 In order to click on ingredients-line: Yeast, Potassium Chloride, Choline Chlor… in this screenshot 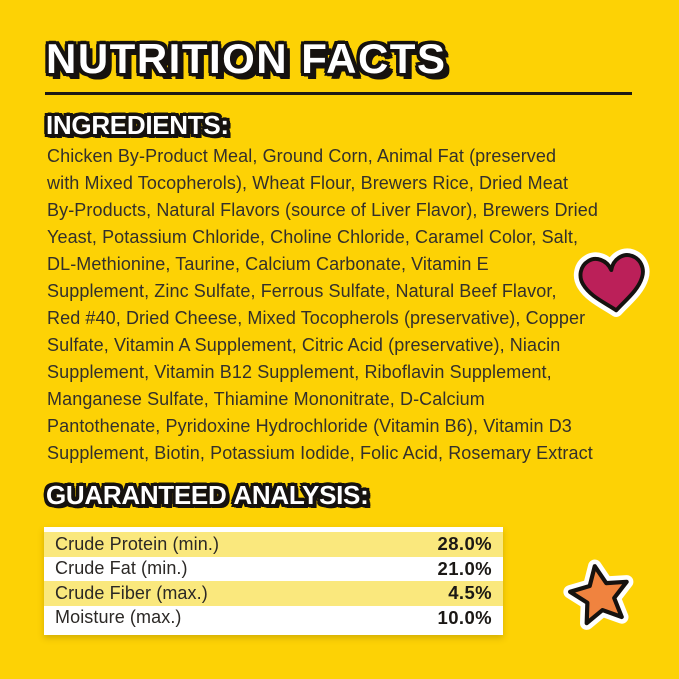, I will do `click(313, 237)`.